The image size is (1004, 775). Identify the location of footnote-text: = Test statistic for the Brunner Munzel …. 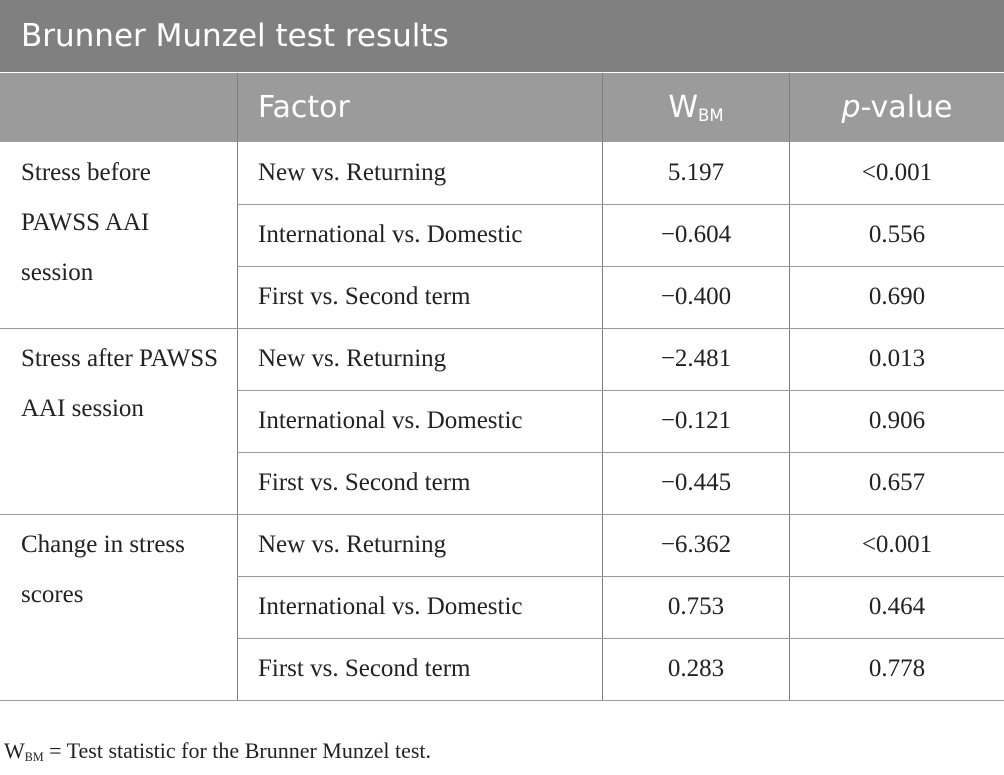
(237, 750).